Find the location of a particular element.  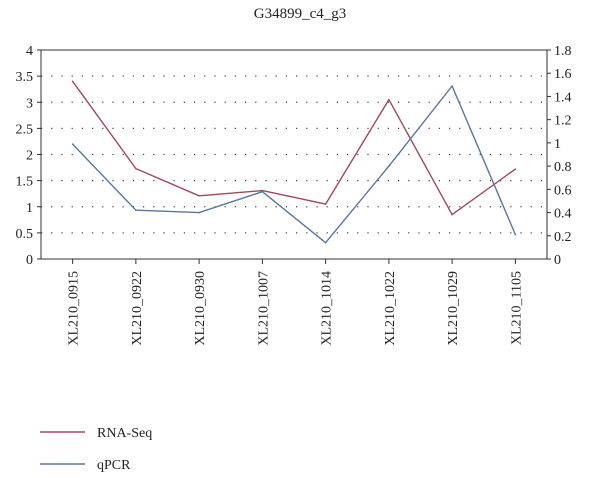

x-tick-label: XL210_1029 is located at coordinates (453, 308).